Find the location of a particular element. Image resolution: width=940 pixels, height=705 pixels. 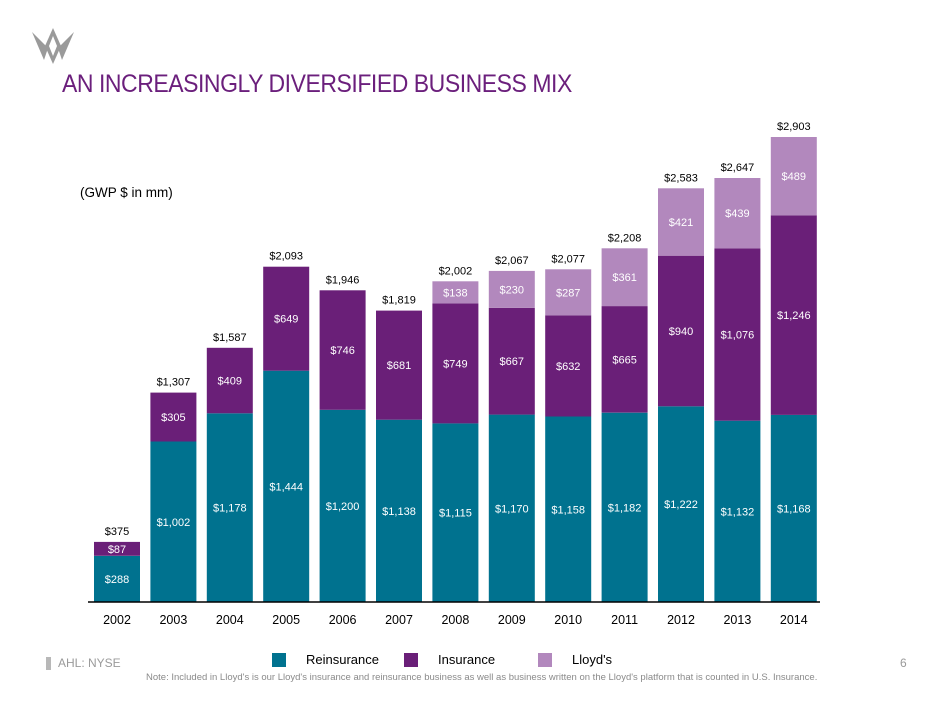

data-label-insurance-2014: $1,246 is located at coordinates (794, 316).